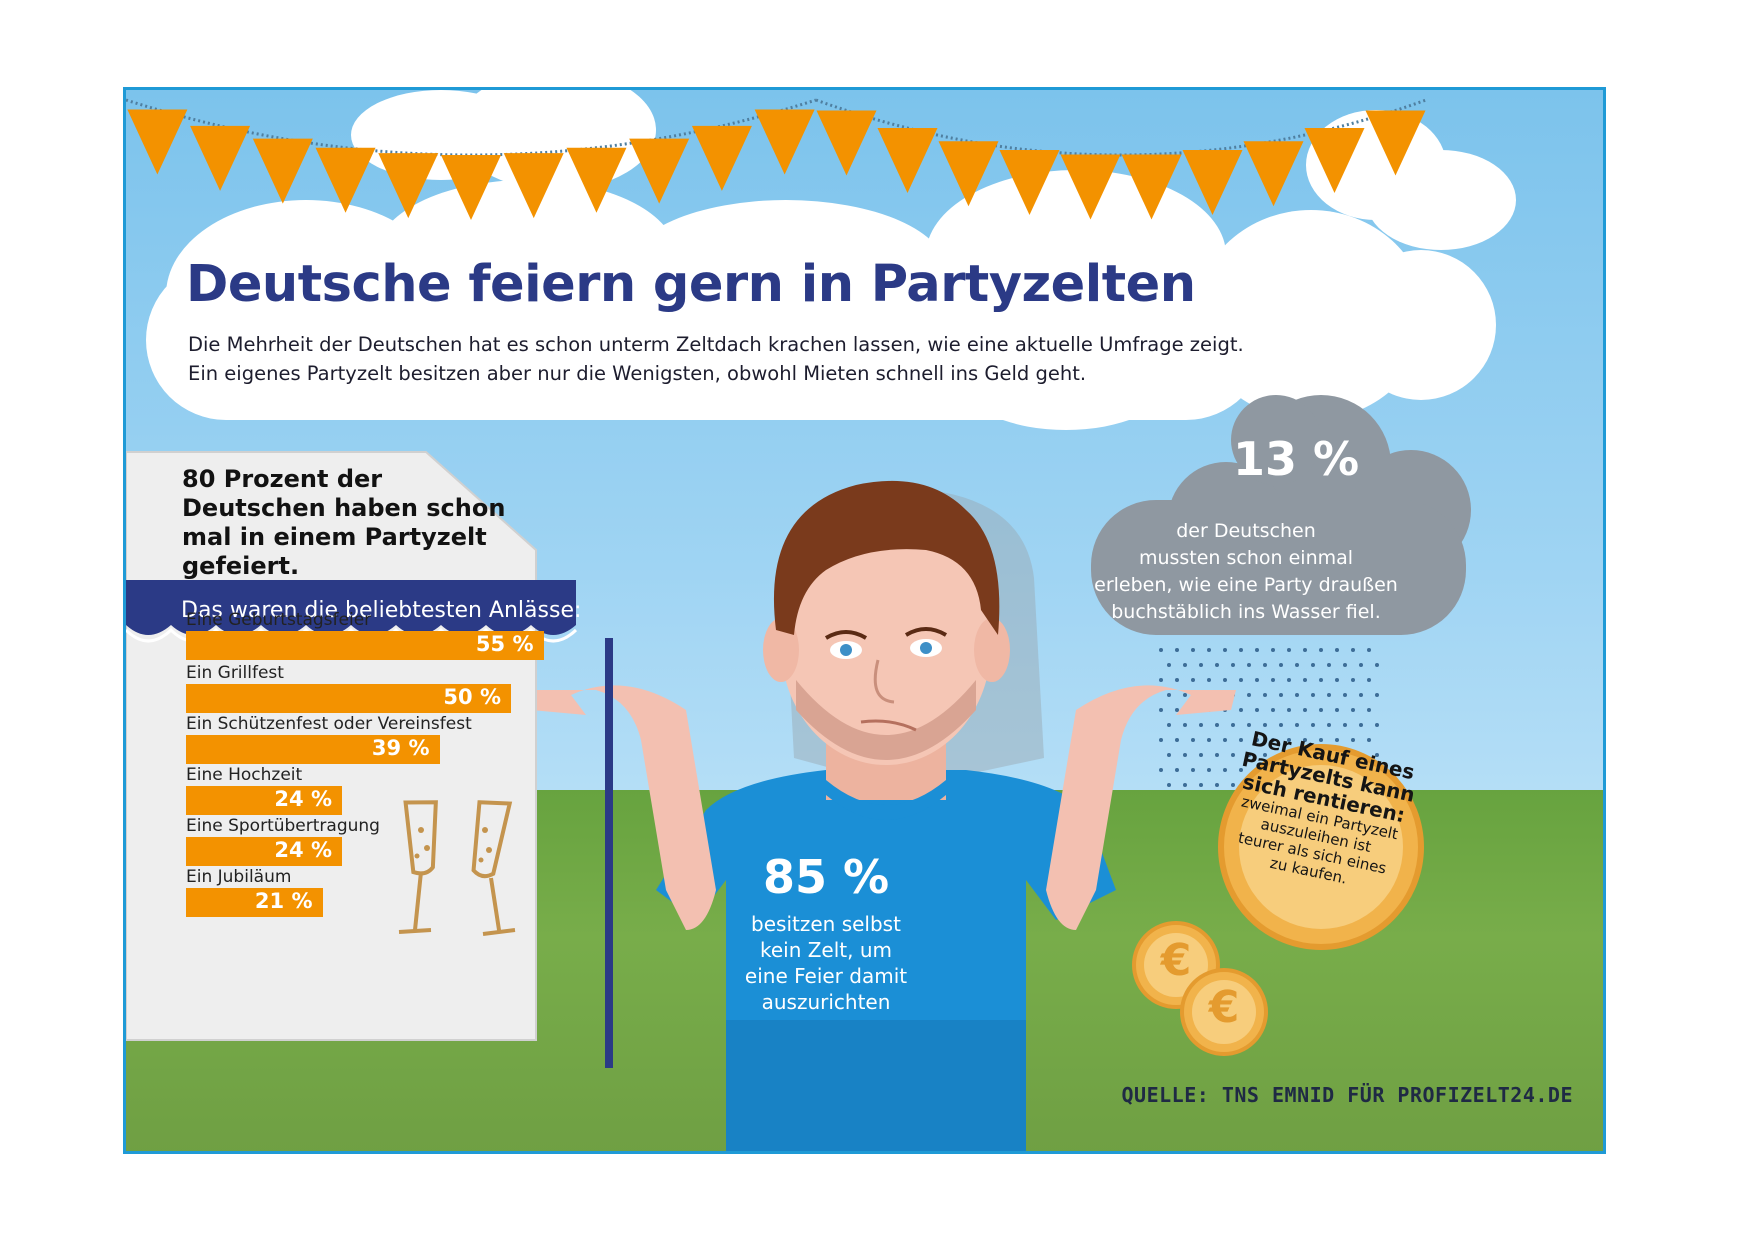  What do you see at coordinates (1347, 1095) in the screenshot?
I see `source-credit: QUELLE: TNS EMNID FÜR PROFIZELT24.DE` at bounding box center [1347, 1095].